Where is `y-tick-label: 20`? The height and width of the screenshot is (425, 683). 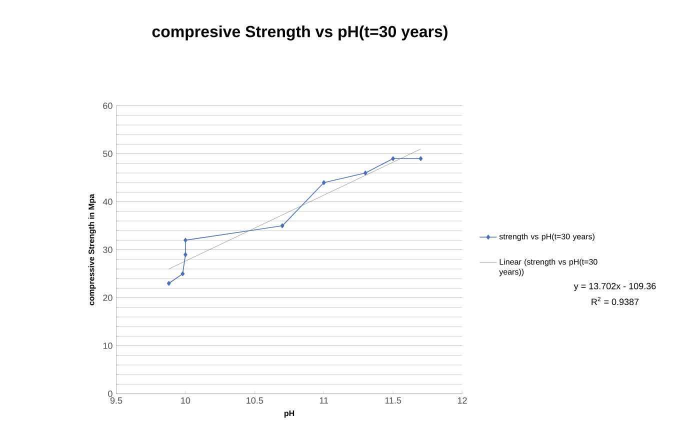
y-tick-label: 20 is located at coordinates (107, 297).